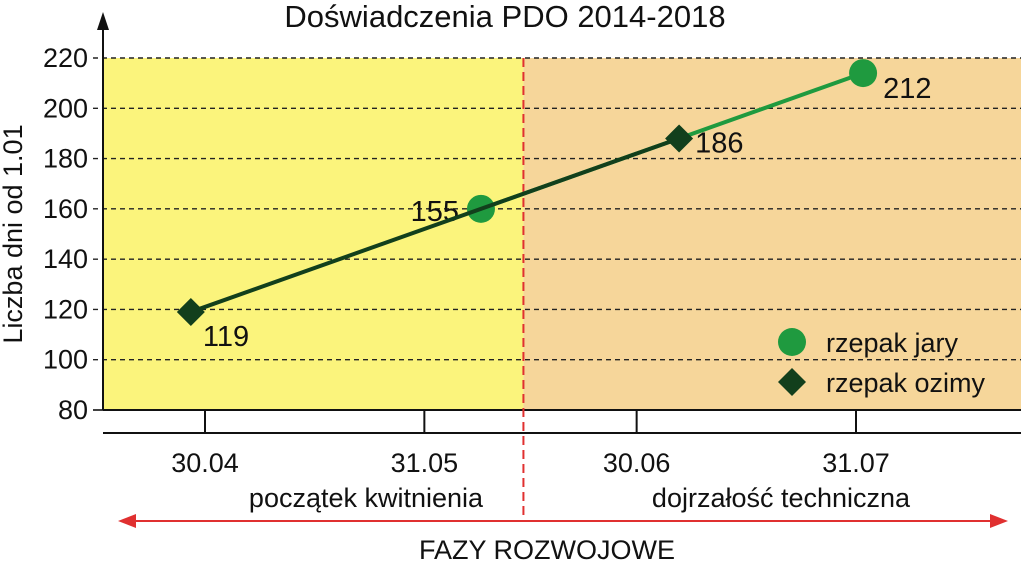 The width and height of the screenshot is (1024, 563). I want to click on legend-label-rzepak-jary: rzepak jary, so click(892, 343).